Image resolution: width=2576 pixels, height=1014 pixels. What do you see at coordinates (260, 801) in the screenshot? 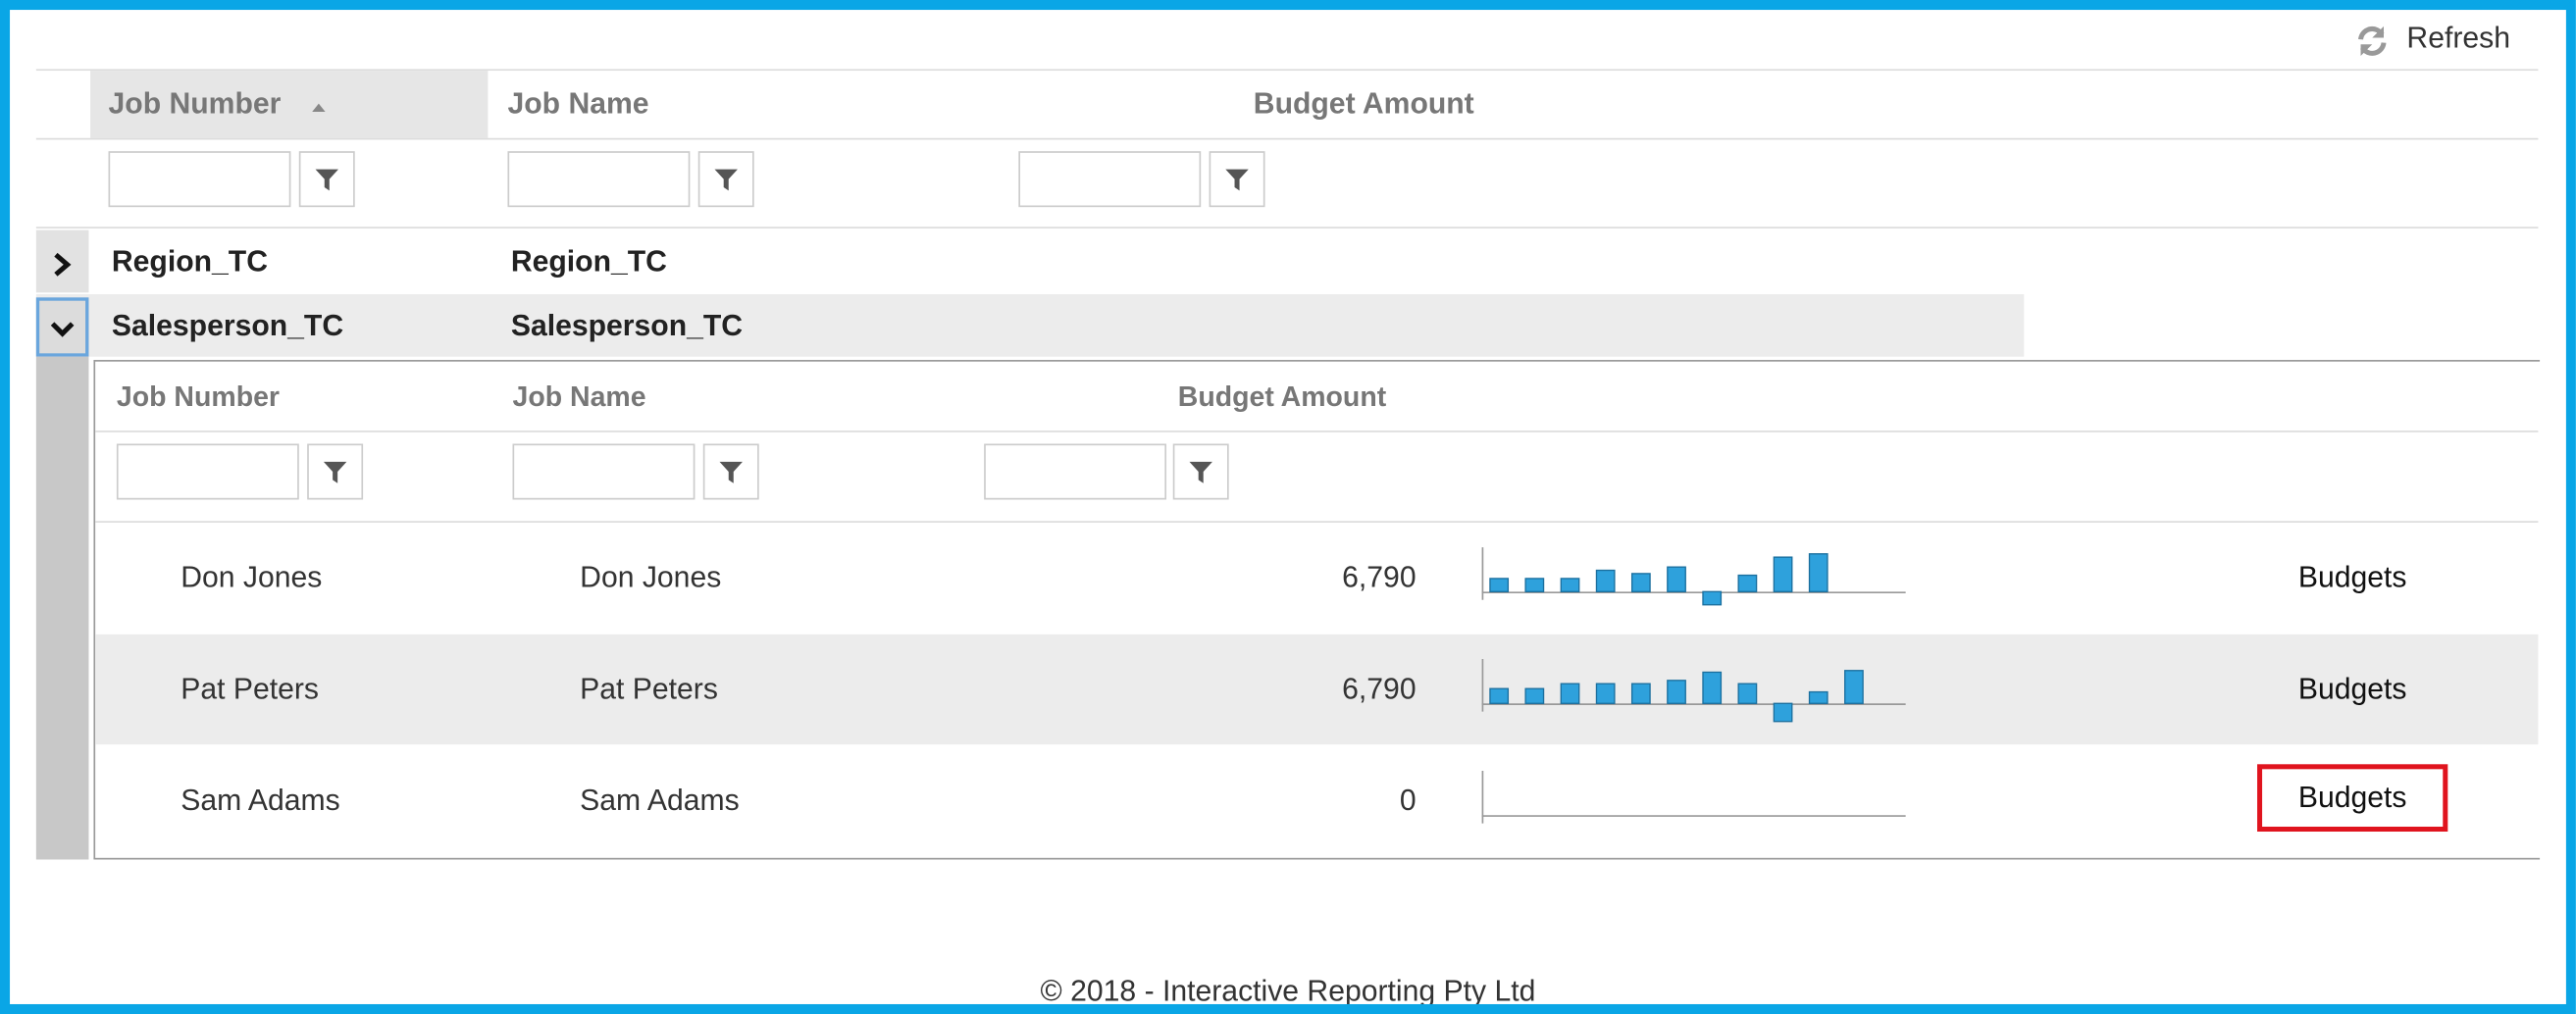
I see `cell-job-number: Sam Adams` at bounding box center [260, 801].